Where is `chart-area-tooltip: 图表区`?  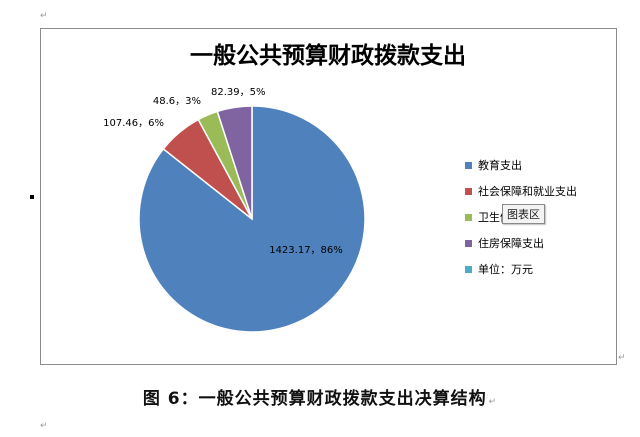 chart-area-tooltip: 图表区 is located at coordinates (523, 214).